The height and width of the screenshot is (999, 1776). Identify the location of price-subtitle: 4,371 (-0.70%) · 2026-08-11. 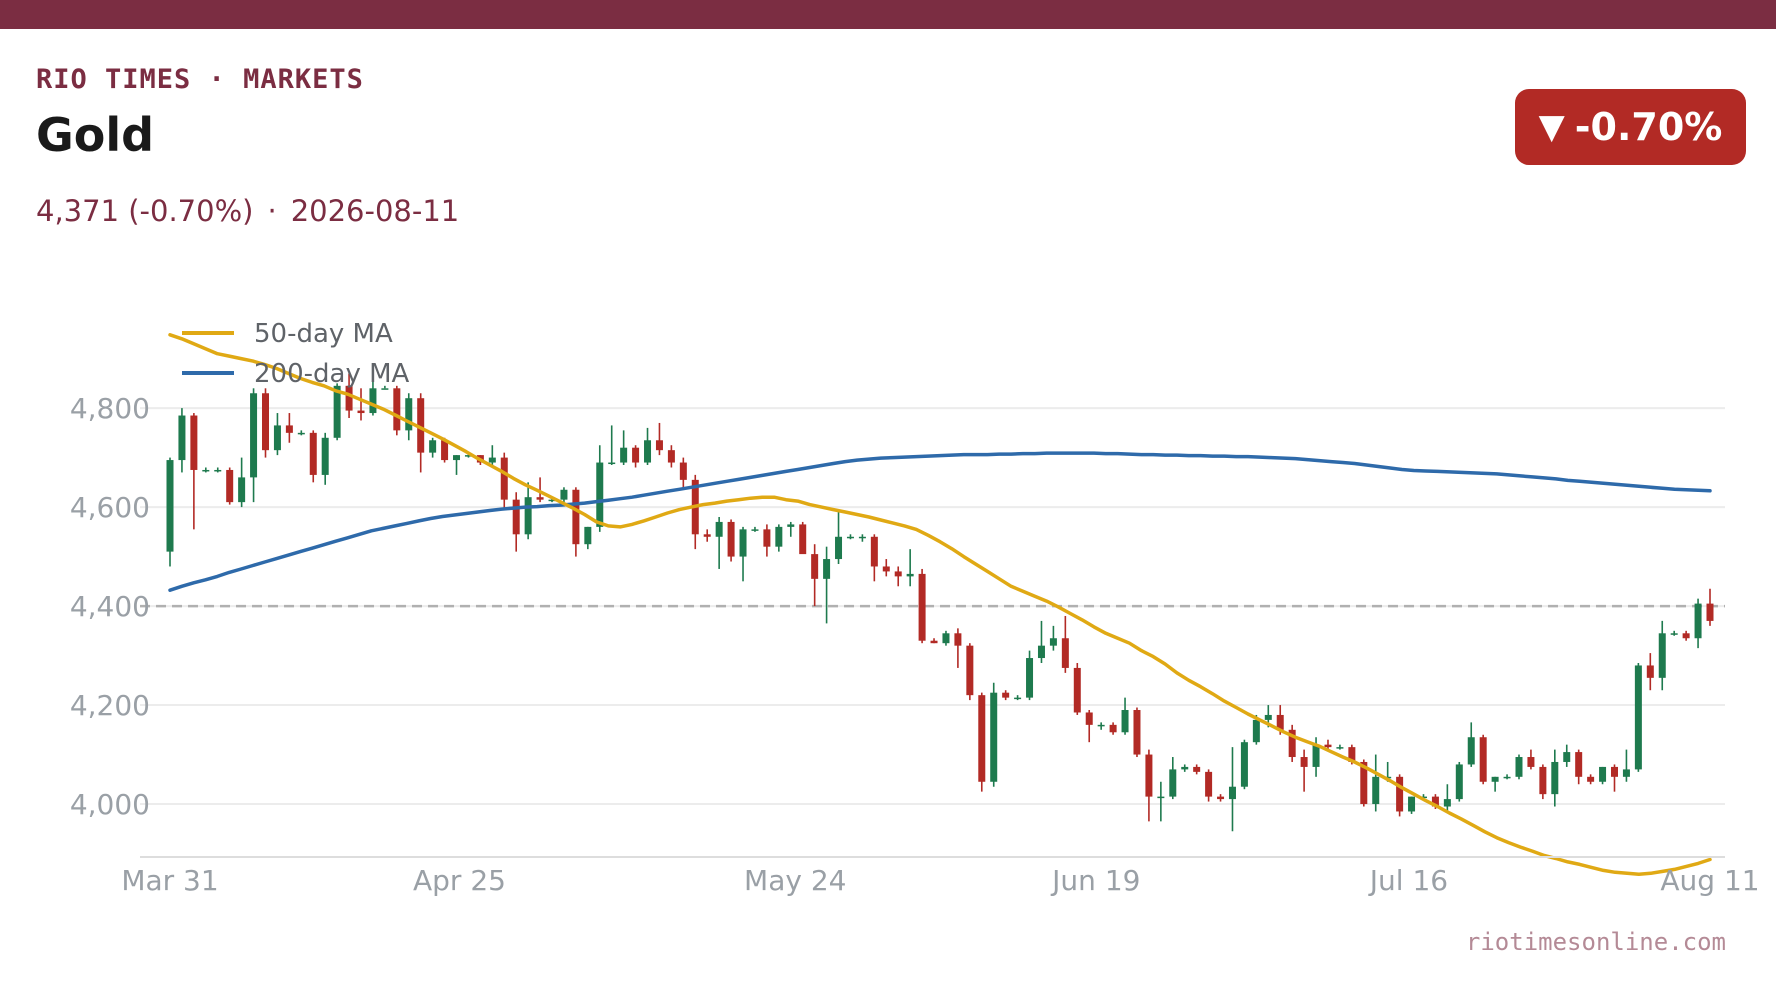
(247, 211).